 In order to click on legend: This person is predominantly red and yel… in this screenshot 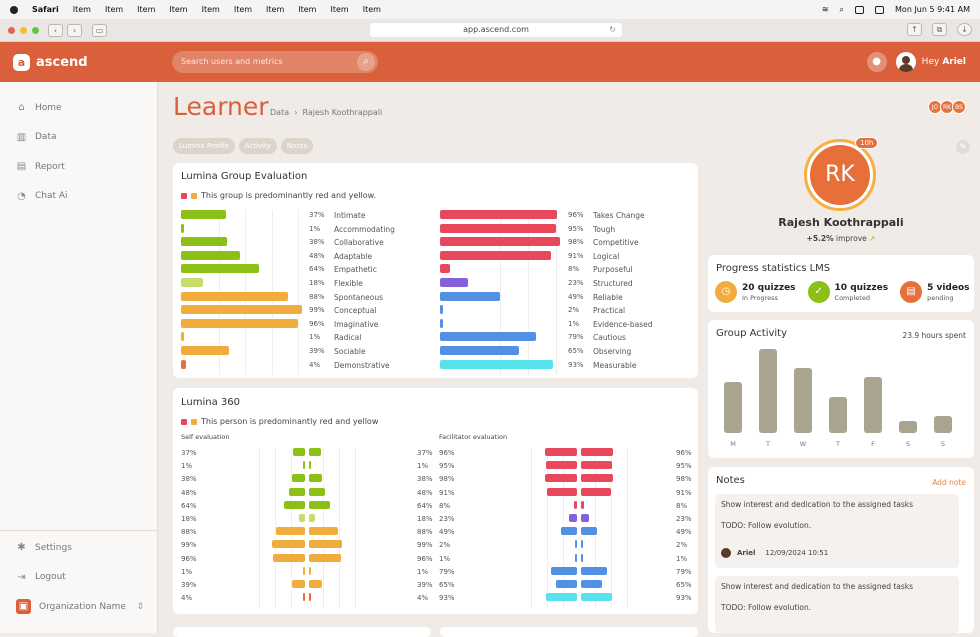, I will do `click(279, 421)`.